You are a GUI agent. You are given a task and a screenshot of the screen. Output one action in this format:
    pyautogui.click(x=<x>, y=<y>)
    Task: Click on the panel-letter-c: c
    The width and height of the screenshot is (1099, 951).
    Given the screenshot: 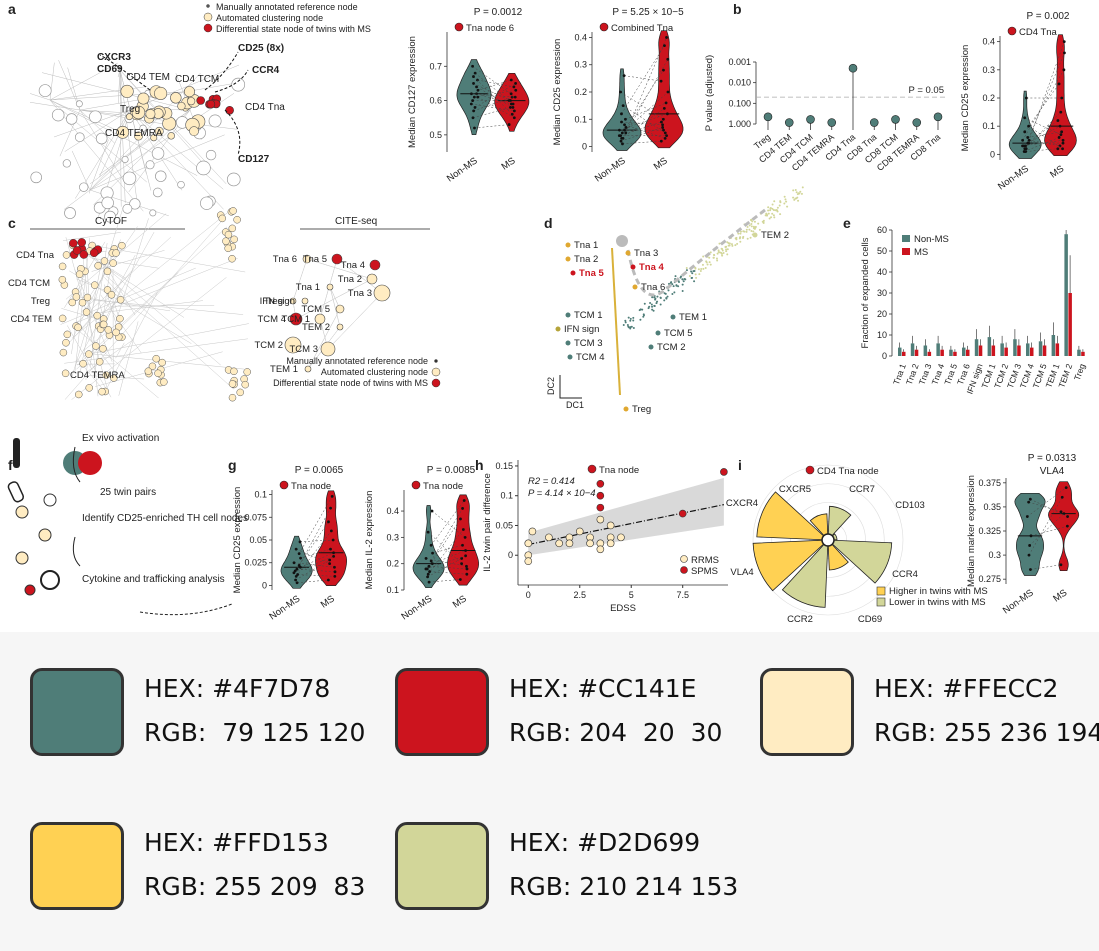 What is the action you would take?
    pyautogui.click(x=12, y=223)
    